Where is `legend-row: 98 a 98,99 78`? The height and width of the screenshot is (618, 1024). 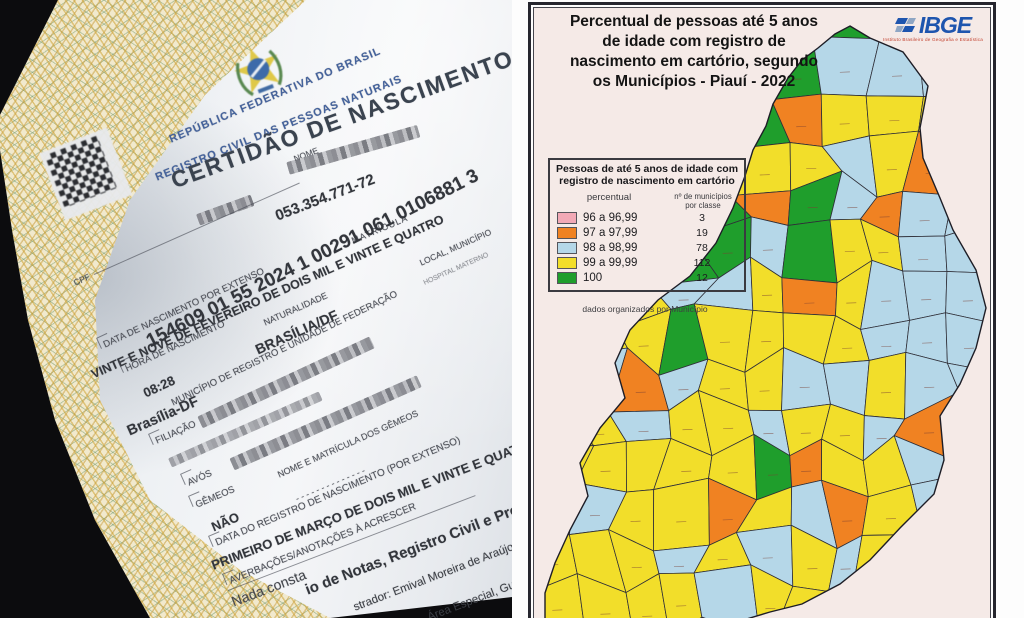
legend-row: 98 a 98,99 78 is located at coordinates (647, 248).